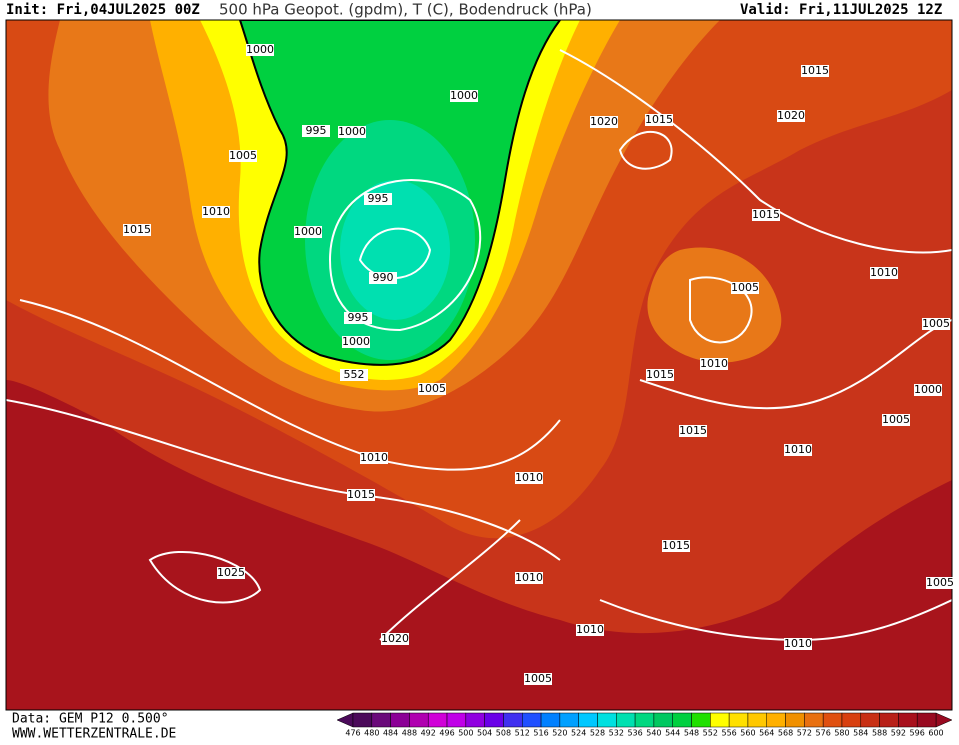 This screenshot has height=745, width=959. I want to click on colorbar-tick-label: 512, so click(522, 733).